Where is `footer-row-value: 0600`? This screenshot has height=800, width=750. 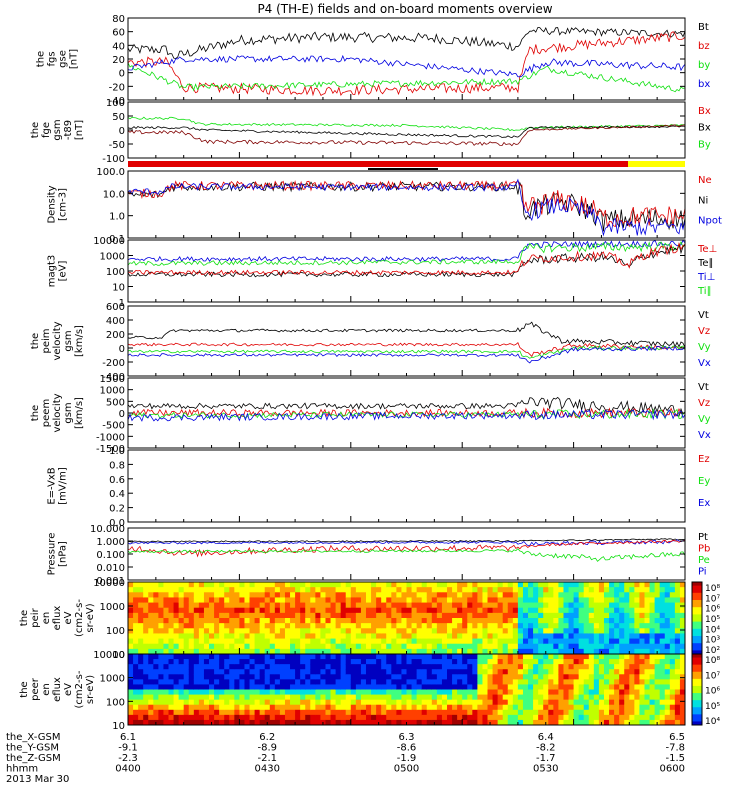 footer-row-value: 0600 is located at coordinates (672, 769).